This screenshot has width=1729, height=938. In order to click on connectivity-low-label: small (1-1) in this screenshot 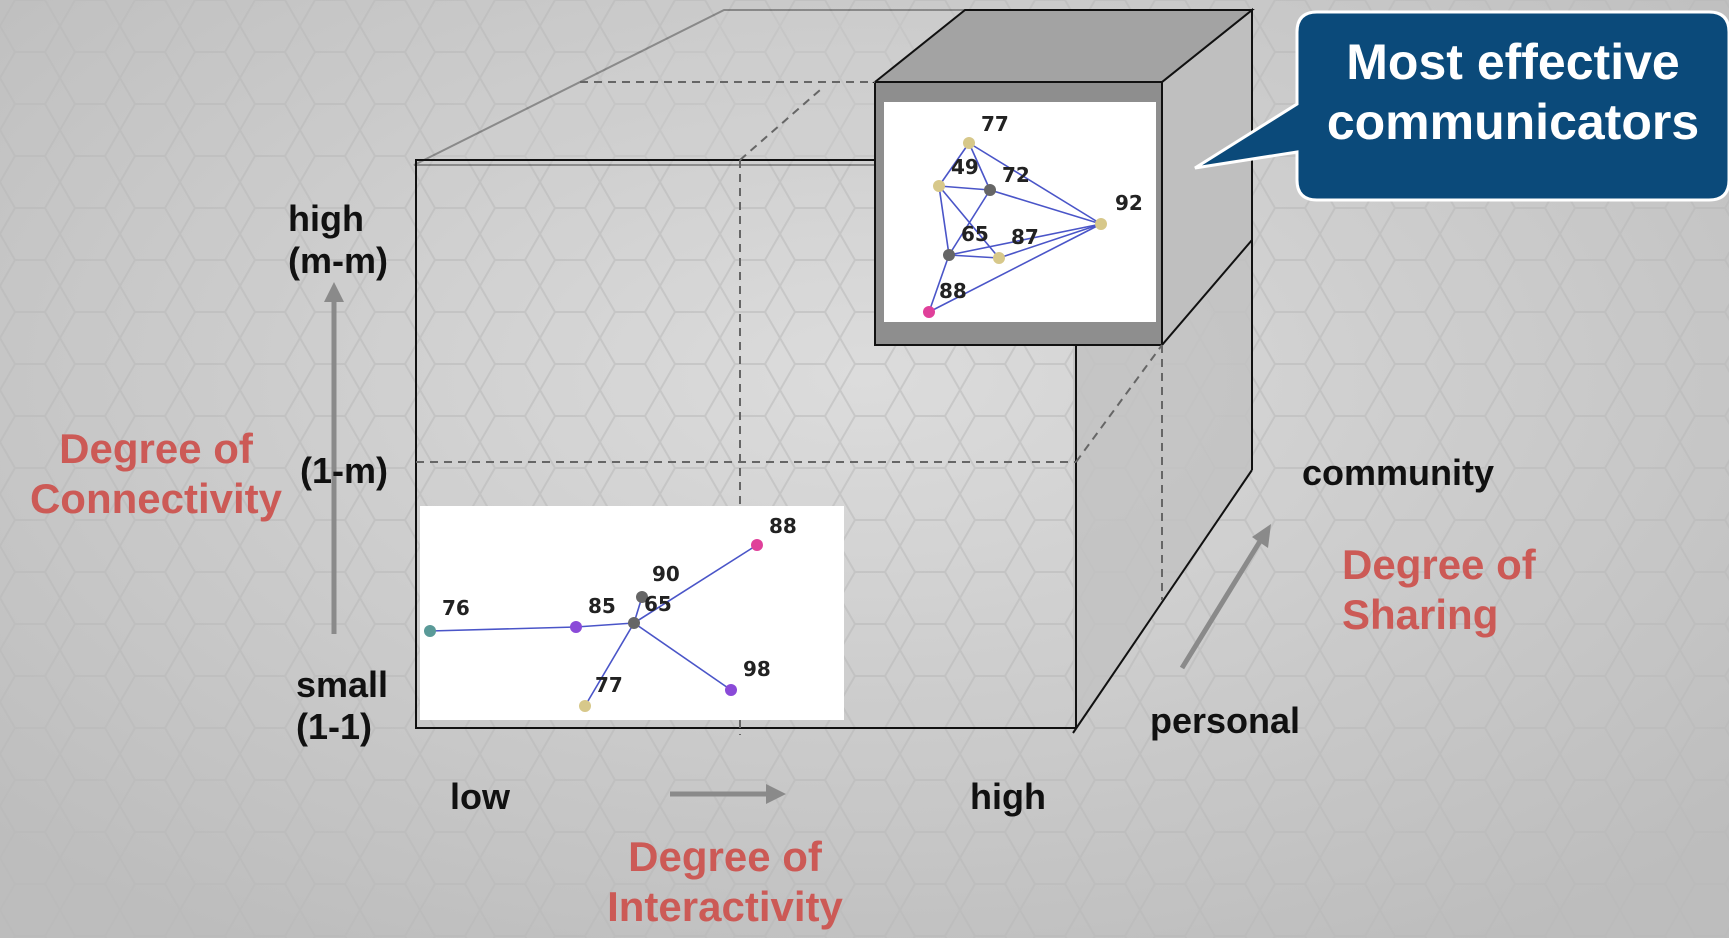, I will do `click(342, 706)`.